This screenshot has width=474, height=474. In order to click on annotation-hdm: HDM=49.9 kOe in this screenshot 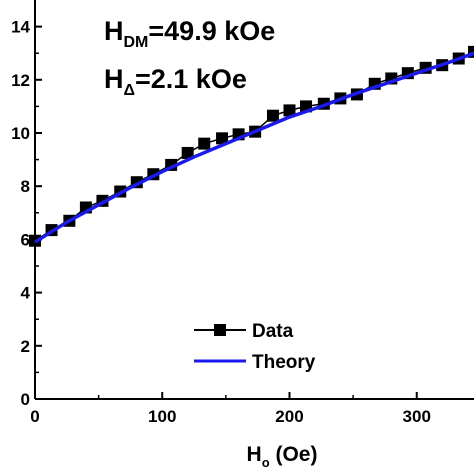, I will do `click(189, 33)`.